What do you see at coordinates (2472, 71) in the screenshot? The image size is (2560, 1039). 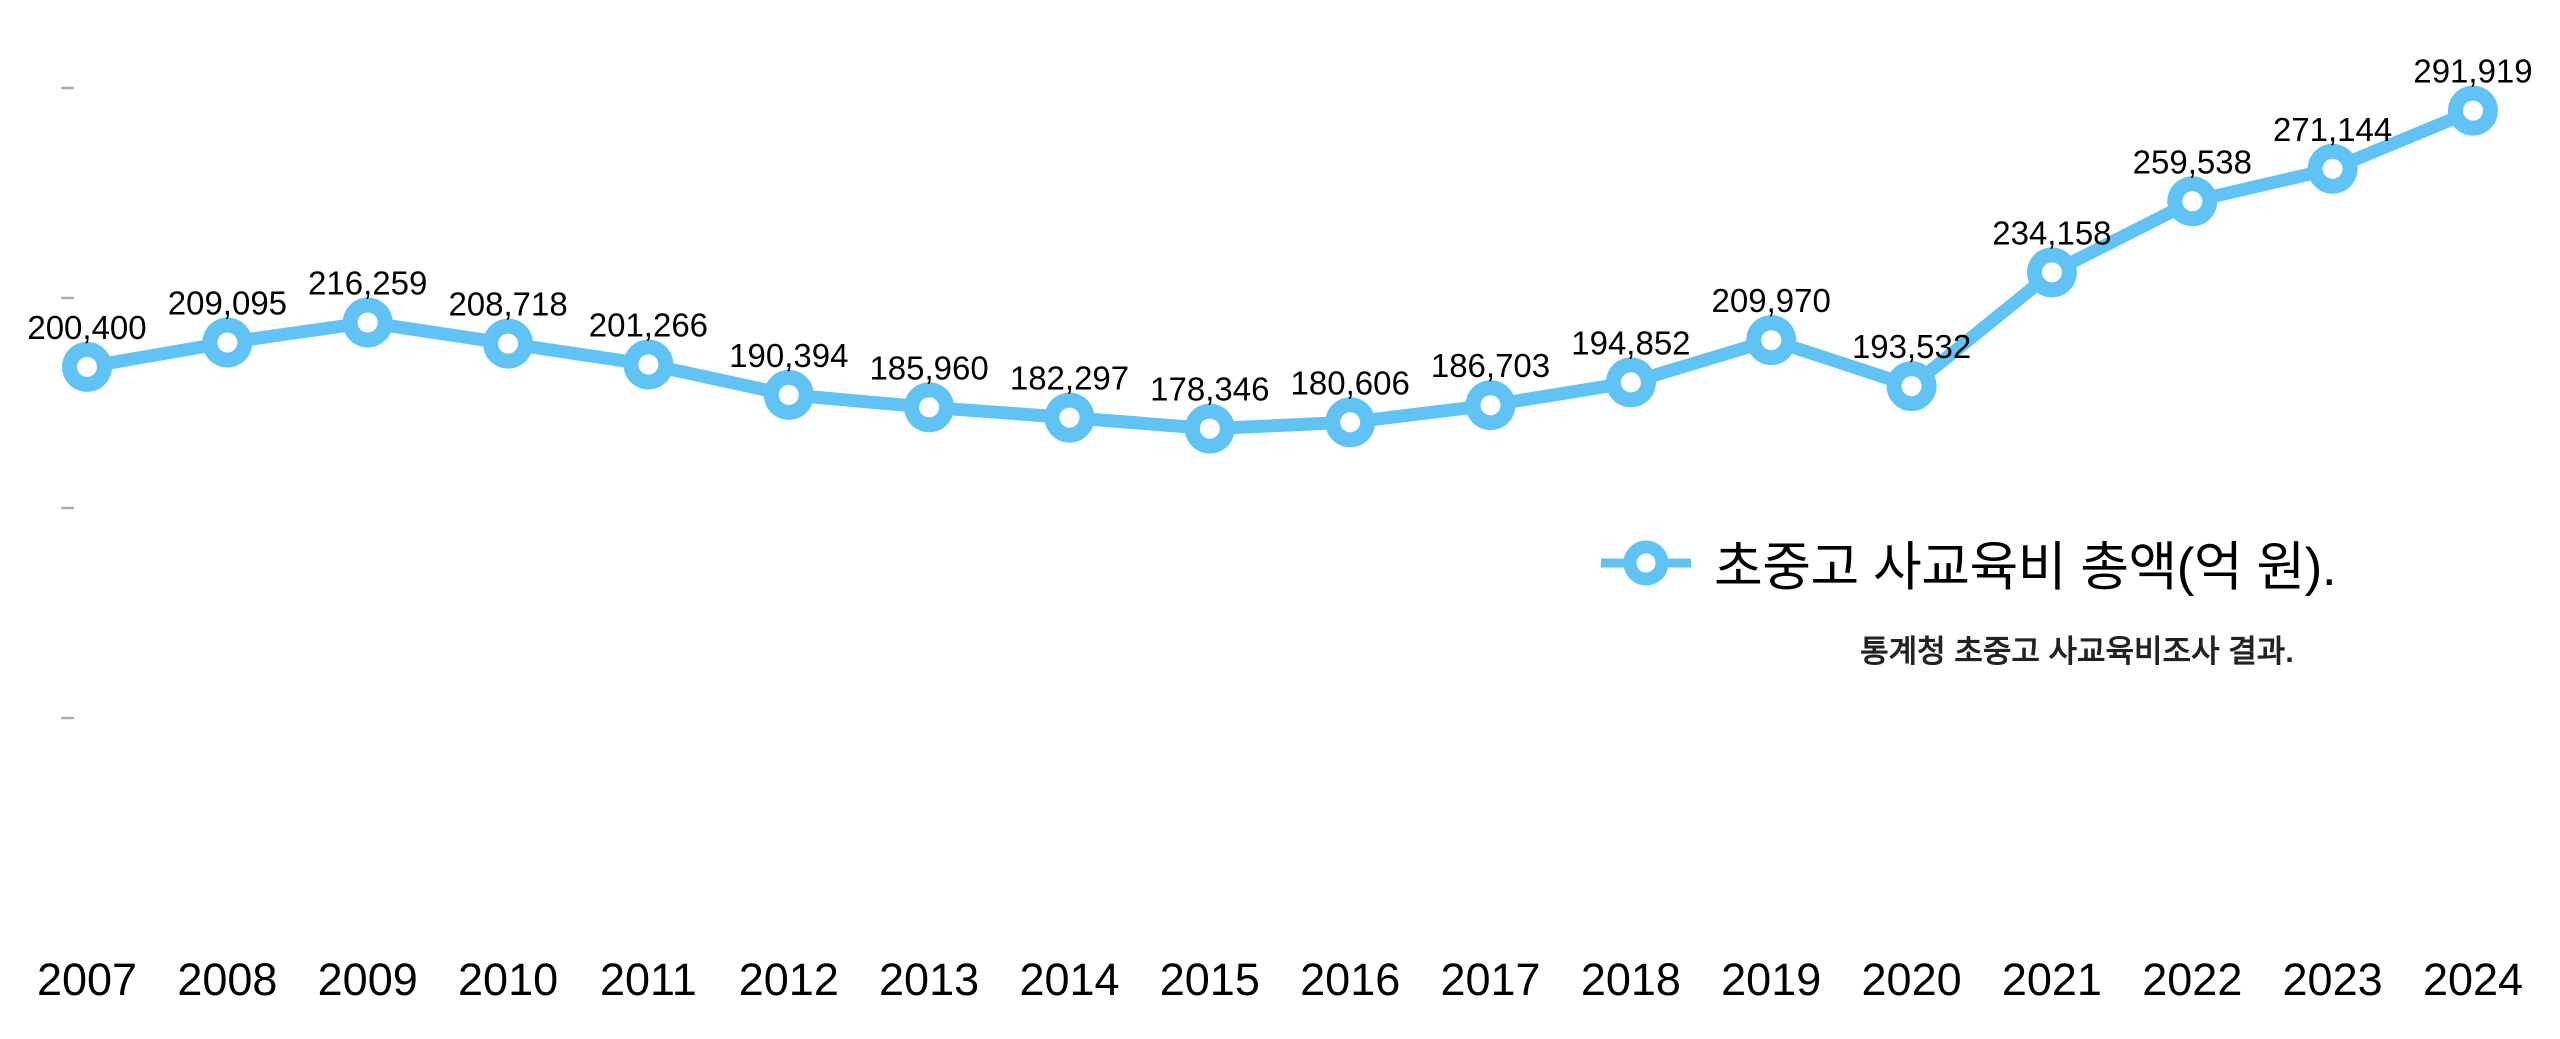 I see `data-label: 291,919` at bounding box center [2472, 71].